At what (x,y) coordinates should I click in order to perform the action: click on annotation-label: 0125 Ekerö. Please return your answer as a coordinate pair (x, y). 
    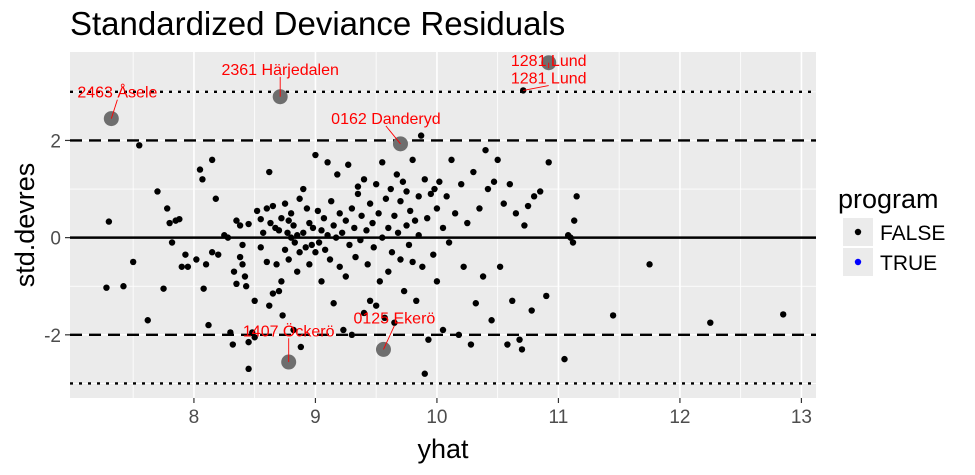
    Looking at the image, I should click on (394, 319).